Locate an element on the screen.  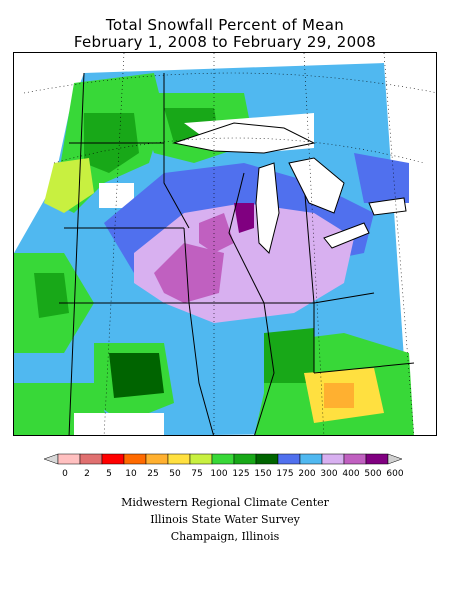
legend-tick-label: 2 is located at coordinates (87, 474).